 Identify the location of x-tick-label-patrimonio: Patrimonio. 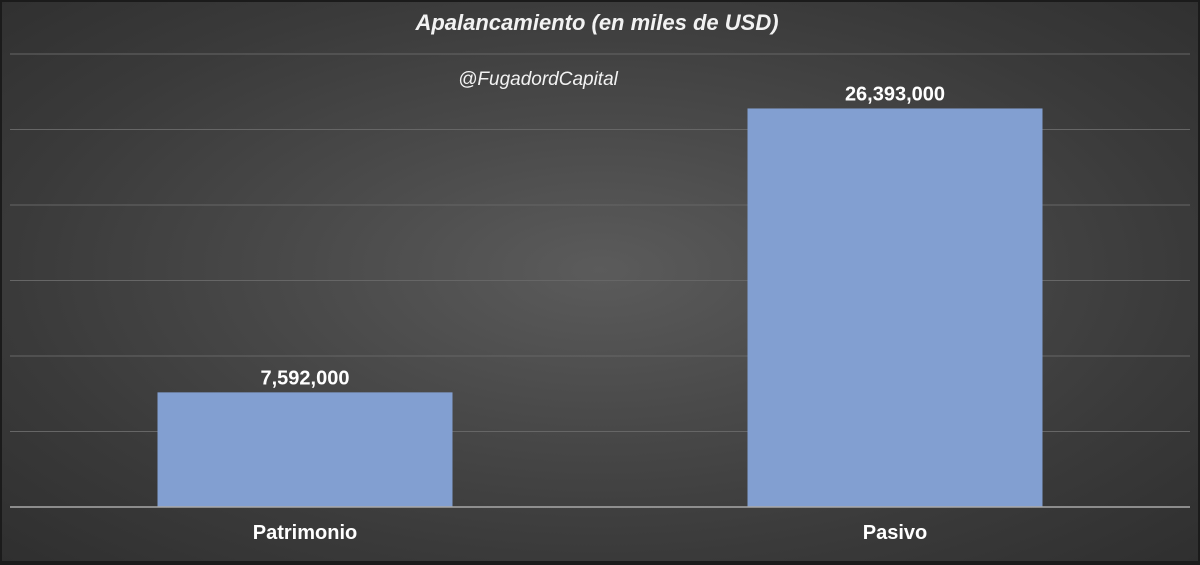
(305, 533).